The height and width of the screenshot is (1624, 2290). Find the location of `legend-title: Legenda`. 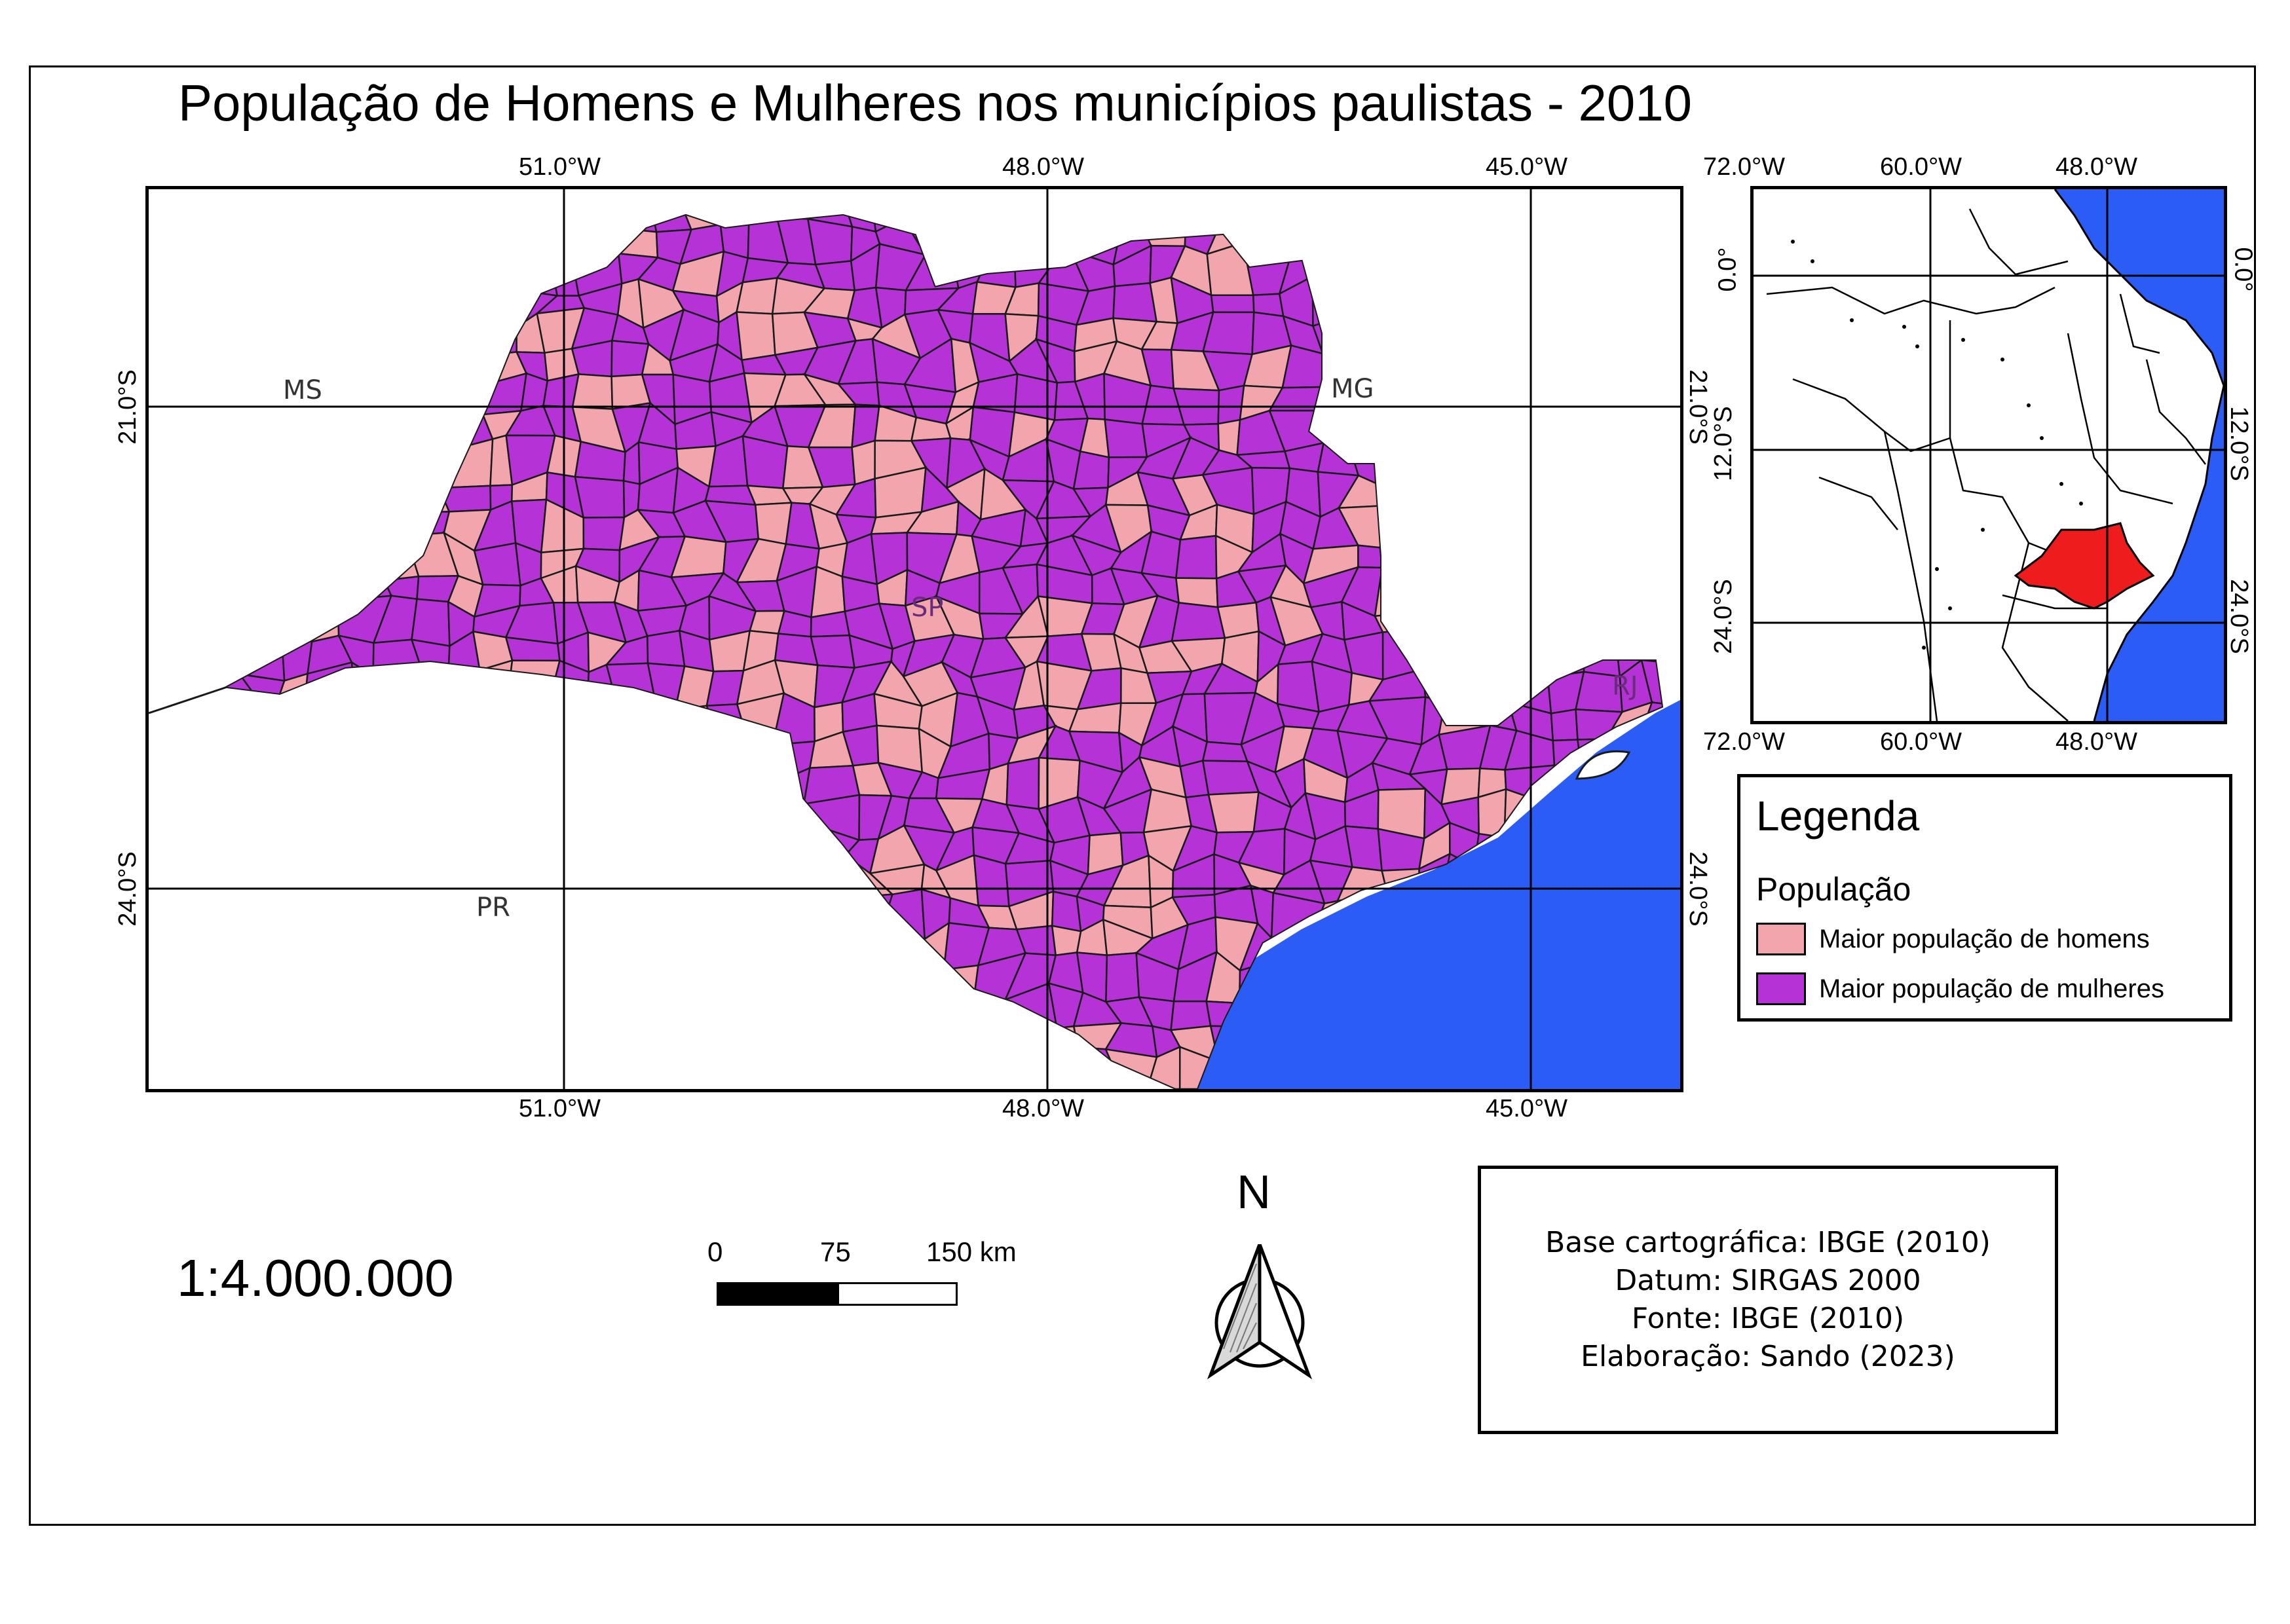

legend-title: Legenda is located at coordinates (1838, 816).